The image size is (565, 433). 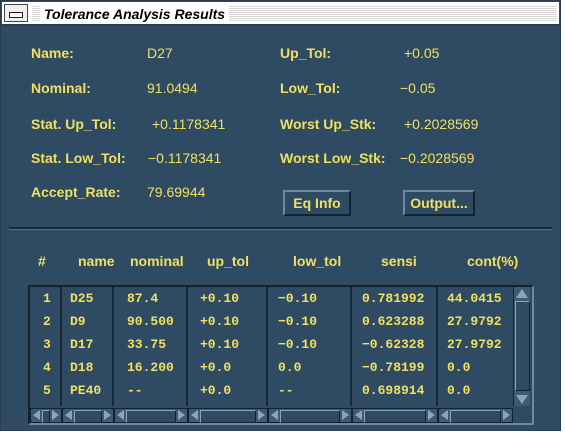 What do you see at coordinates (143, 298) in the screenshot?
I see `cell-nominal: 87.4` at bounding box center [143, 298].